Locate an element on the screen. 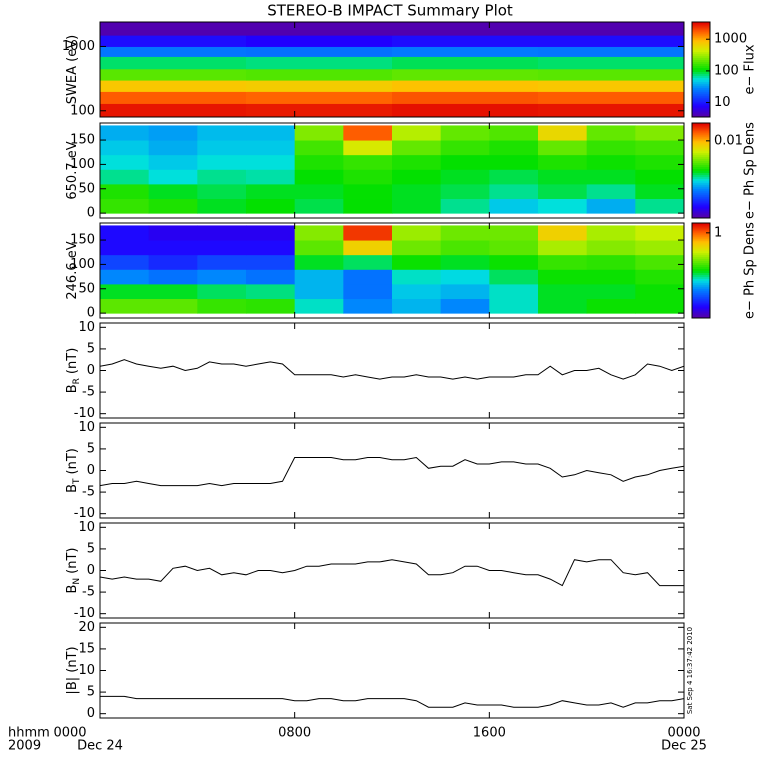 This screenshot has width=780, height=780. y-tick-label: 0 is located at coordinates (91, 713).